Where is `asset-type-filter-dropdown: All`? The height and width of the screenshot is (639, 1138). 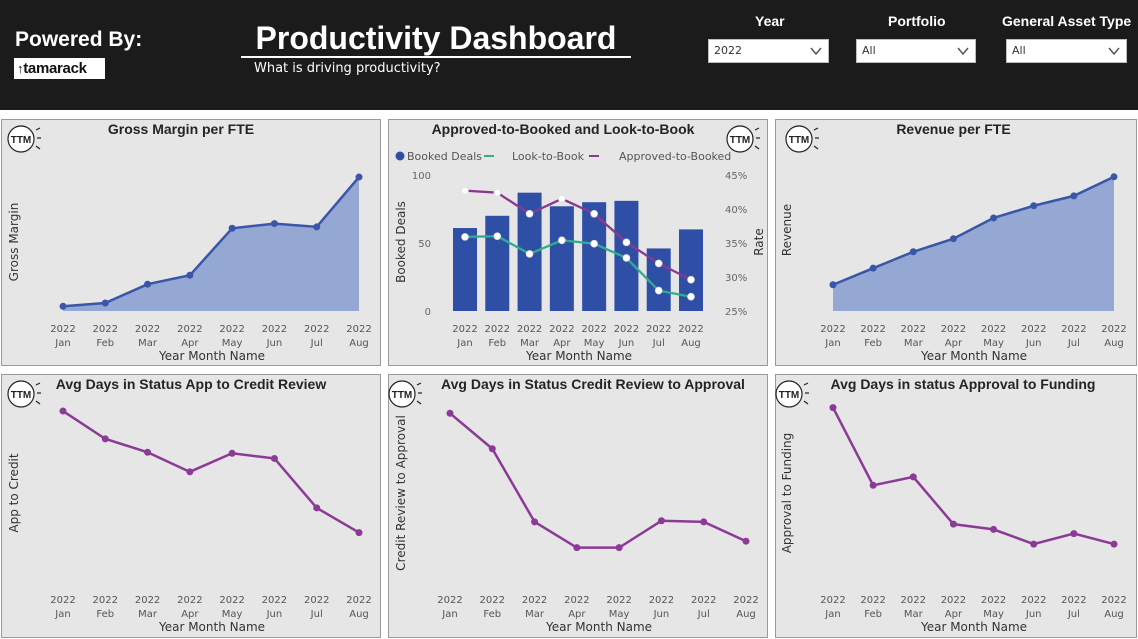 asset-type-filter-dropdown: All is located at coordinates (1066, 51).